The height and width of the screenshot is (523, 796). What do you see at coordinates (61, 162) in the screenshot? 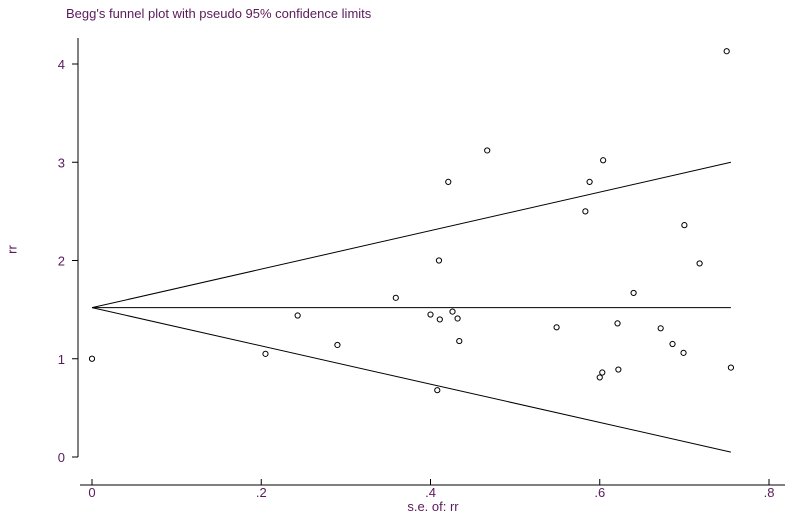
I see `y-tick-label: 3` at bounding box center [61, 162].